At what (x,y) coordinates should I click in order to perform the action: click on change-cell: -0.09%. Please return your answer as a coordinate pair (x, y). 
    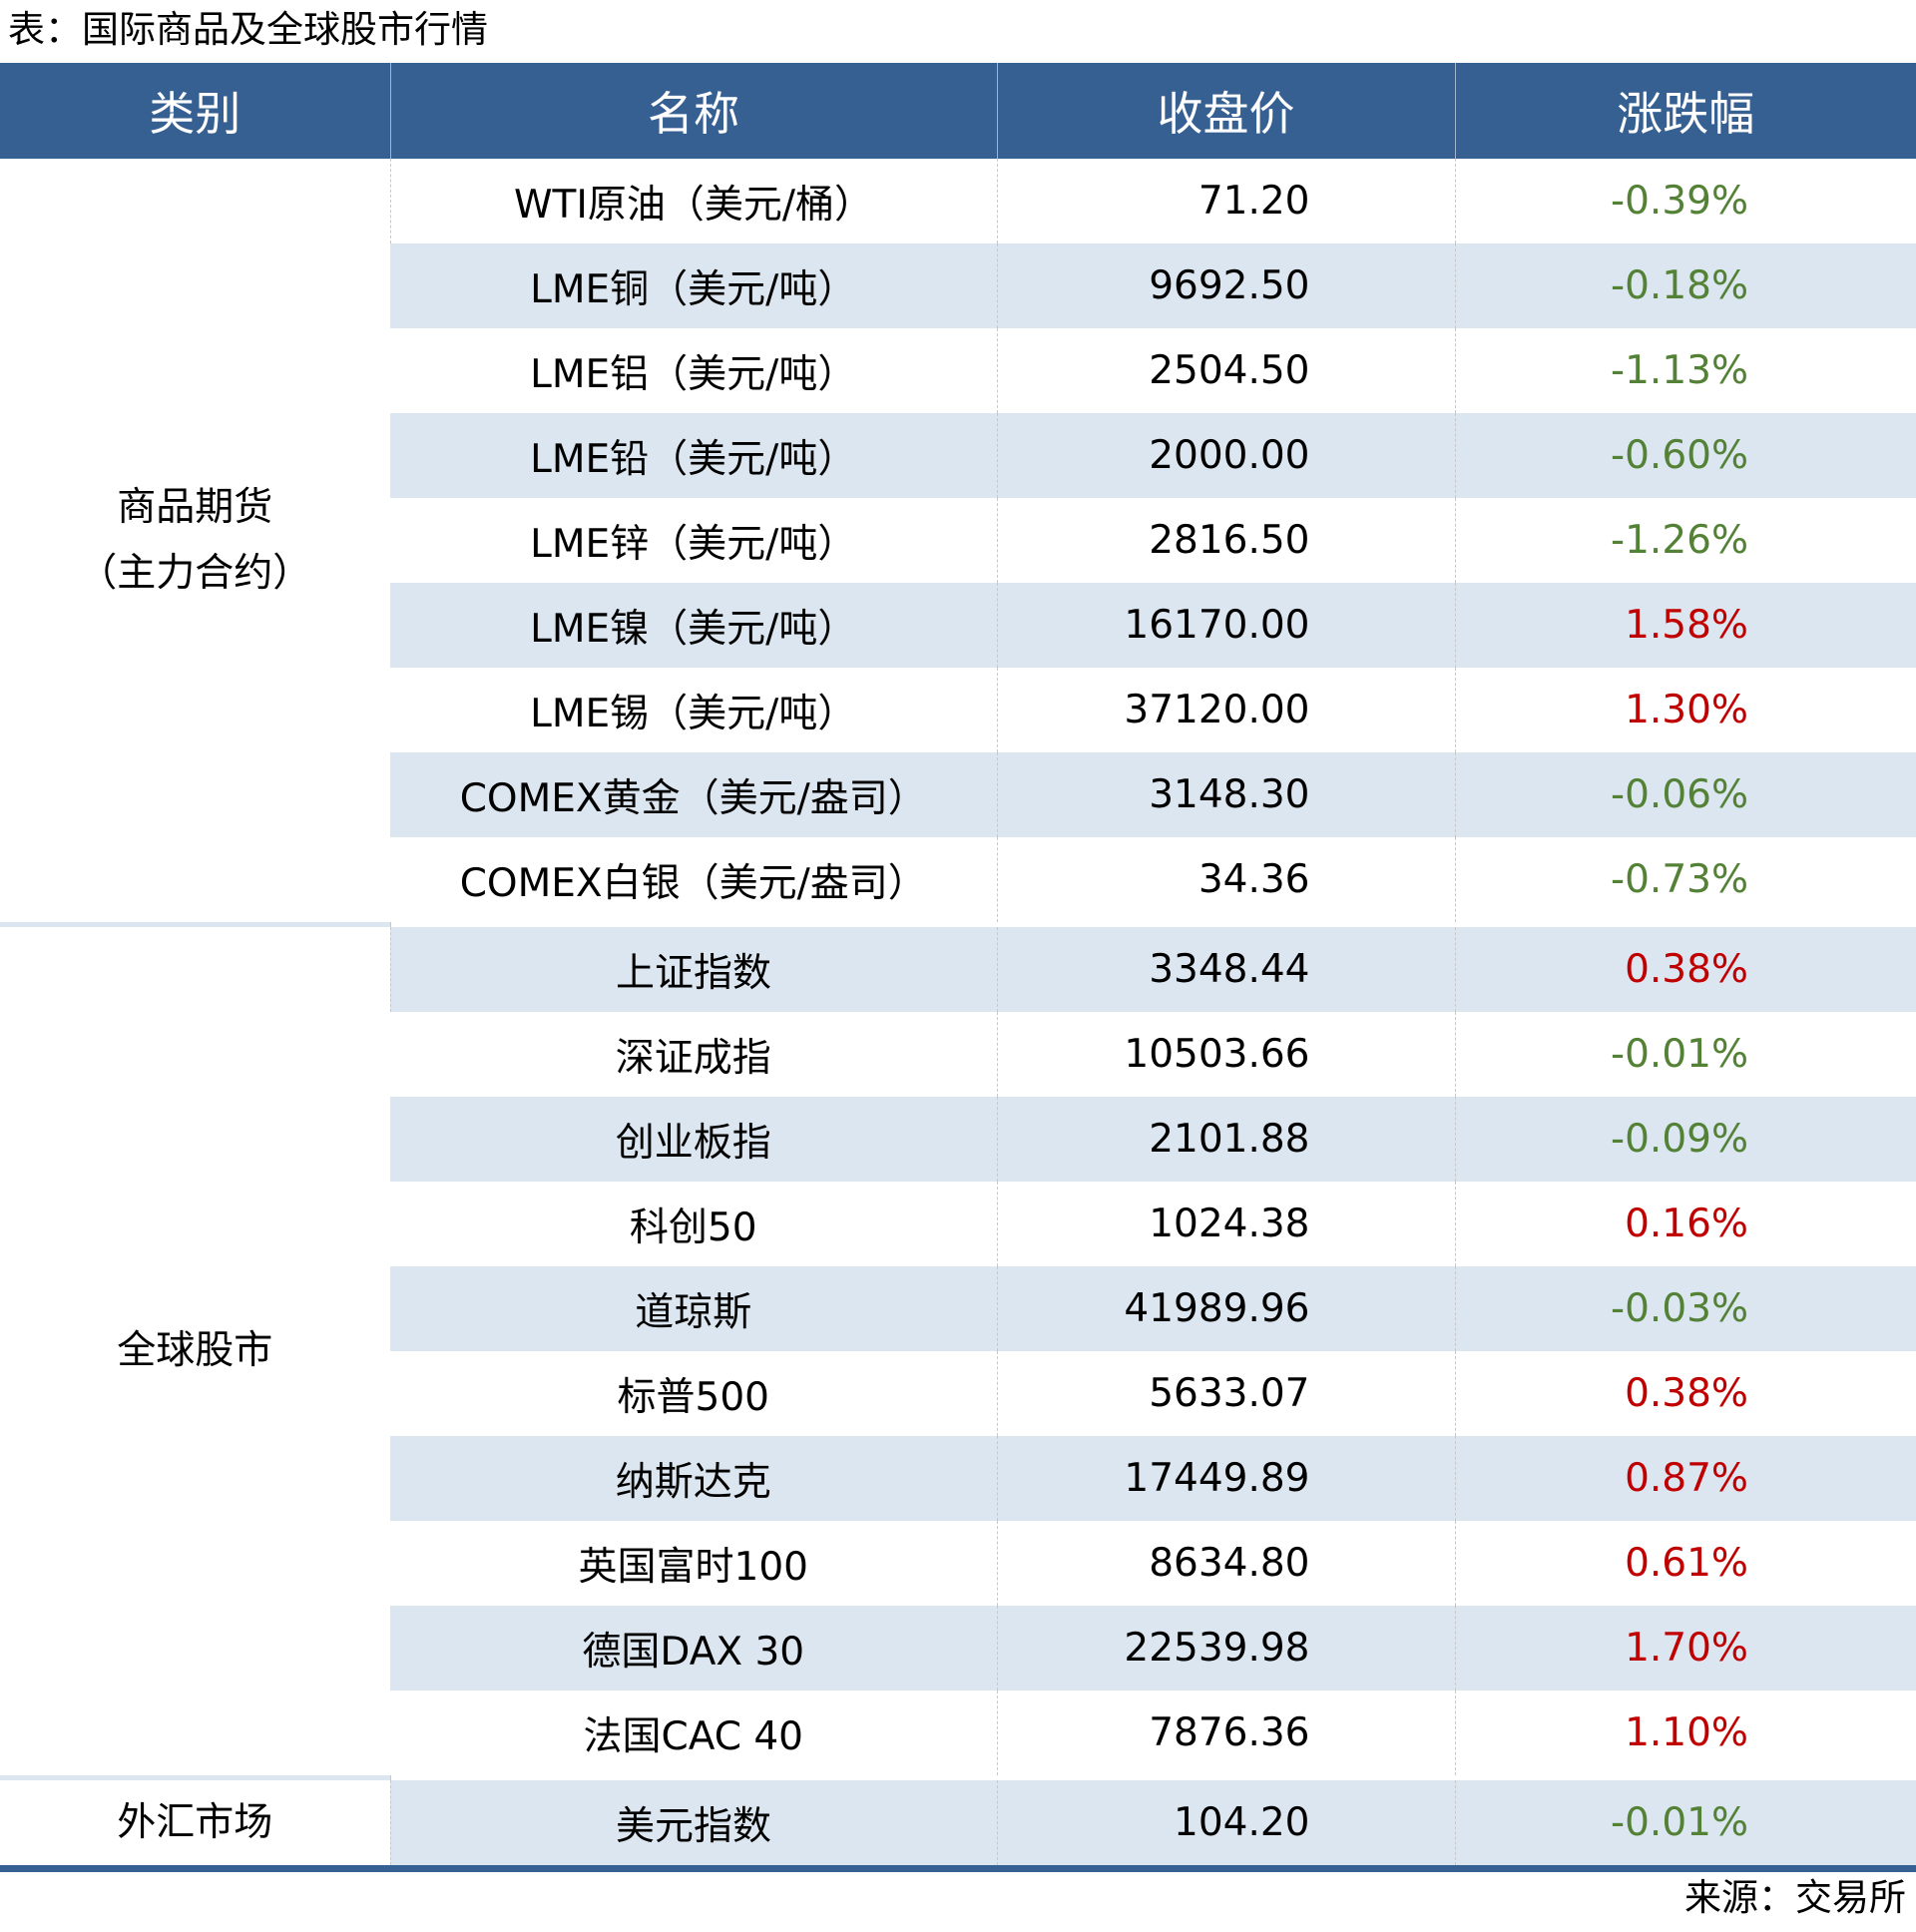
    Looking at the image, I should click on (1685, 1139).